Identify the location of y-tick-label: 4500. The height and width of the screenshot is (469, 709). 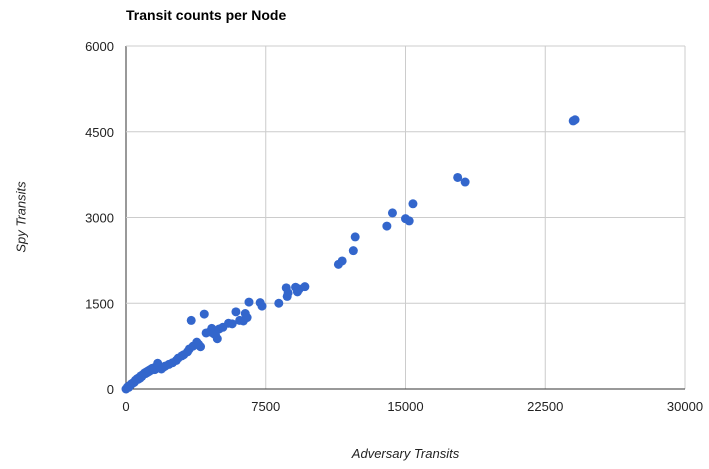
(99, 132).